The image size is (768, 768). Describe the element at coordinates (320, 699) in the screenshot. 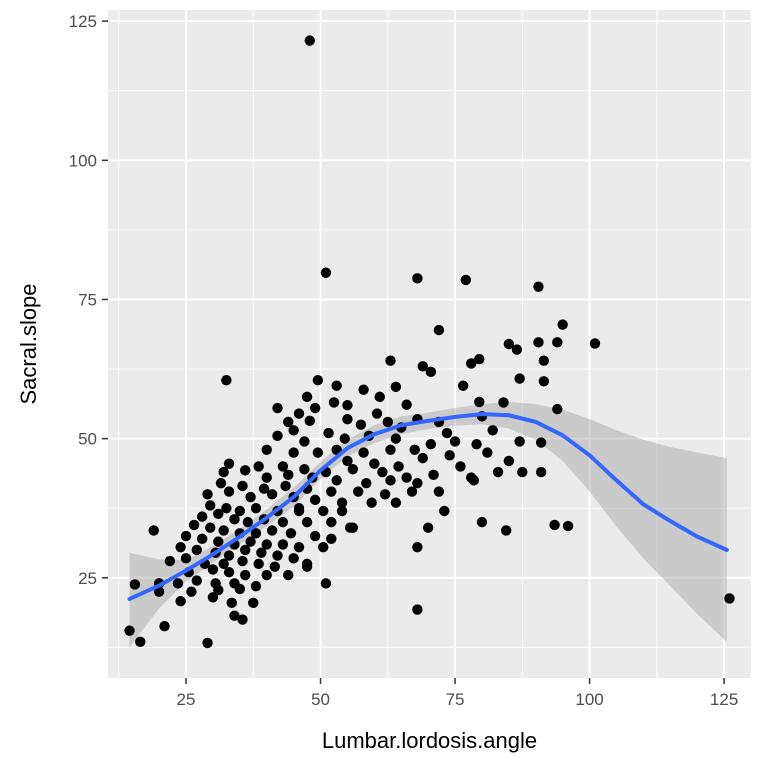

I see `x-tick-label: 50` at that location.